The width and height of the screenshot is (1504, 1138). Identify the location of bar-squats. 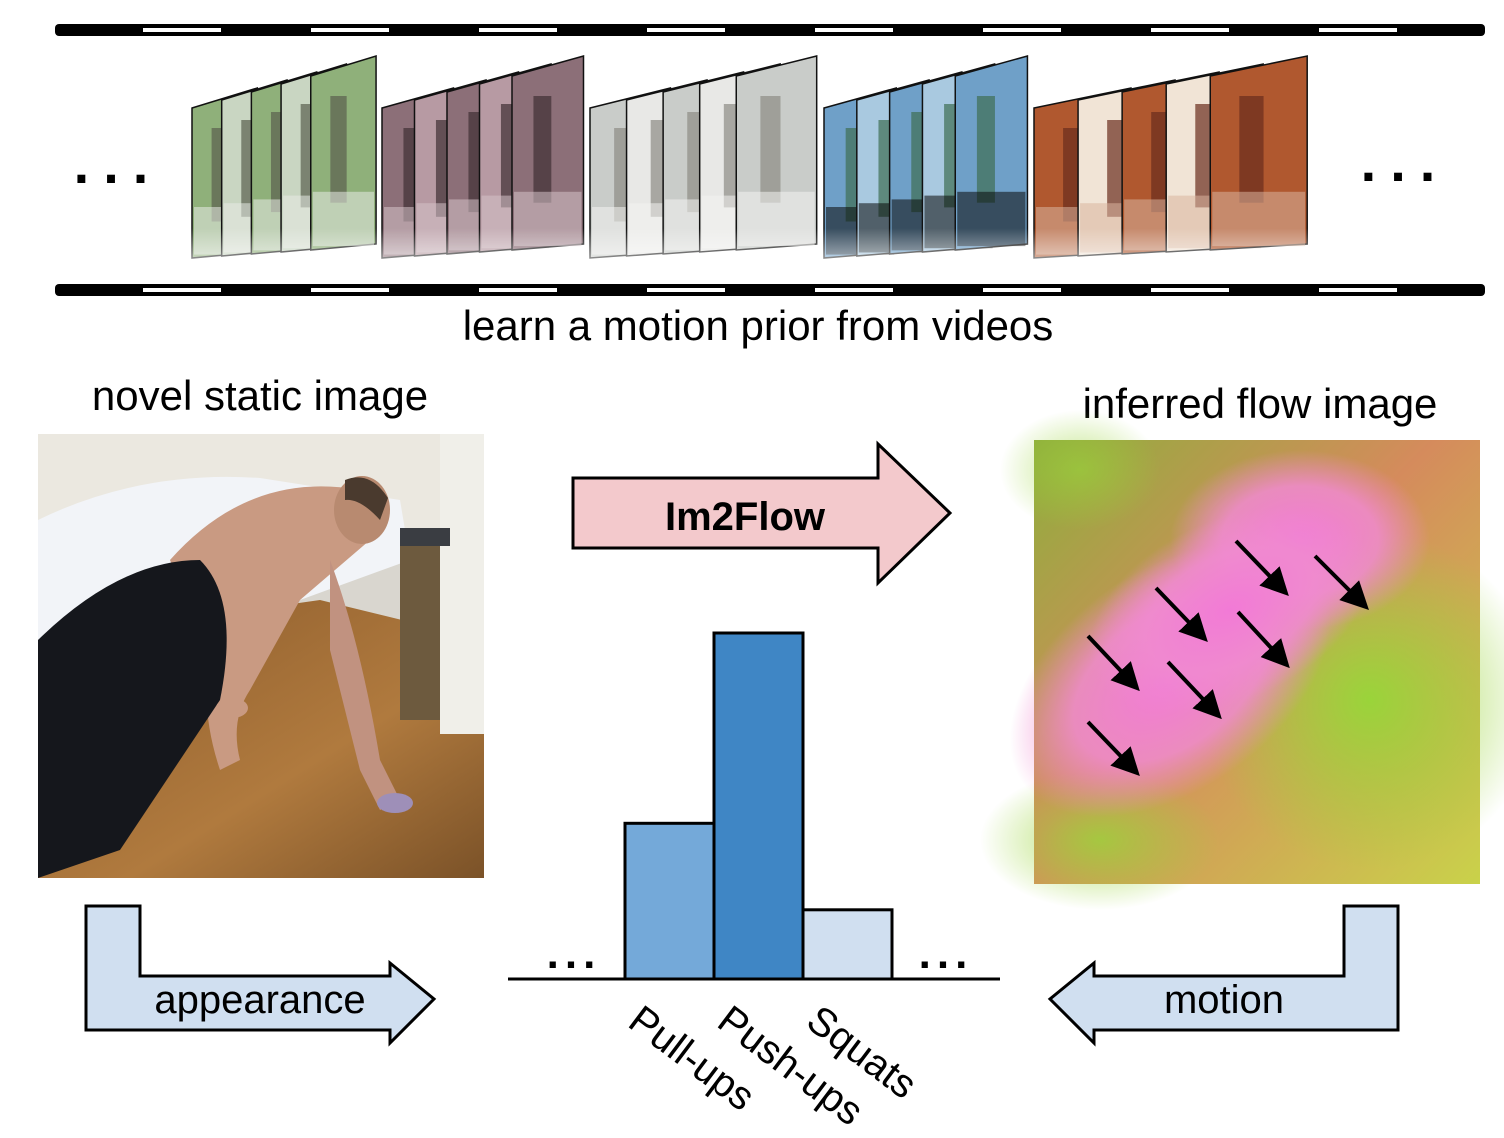
(847, 944).